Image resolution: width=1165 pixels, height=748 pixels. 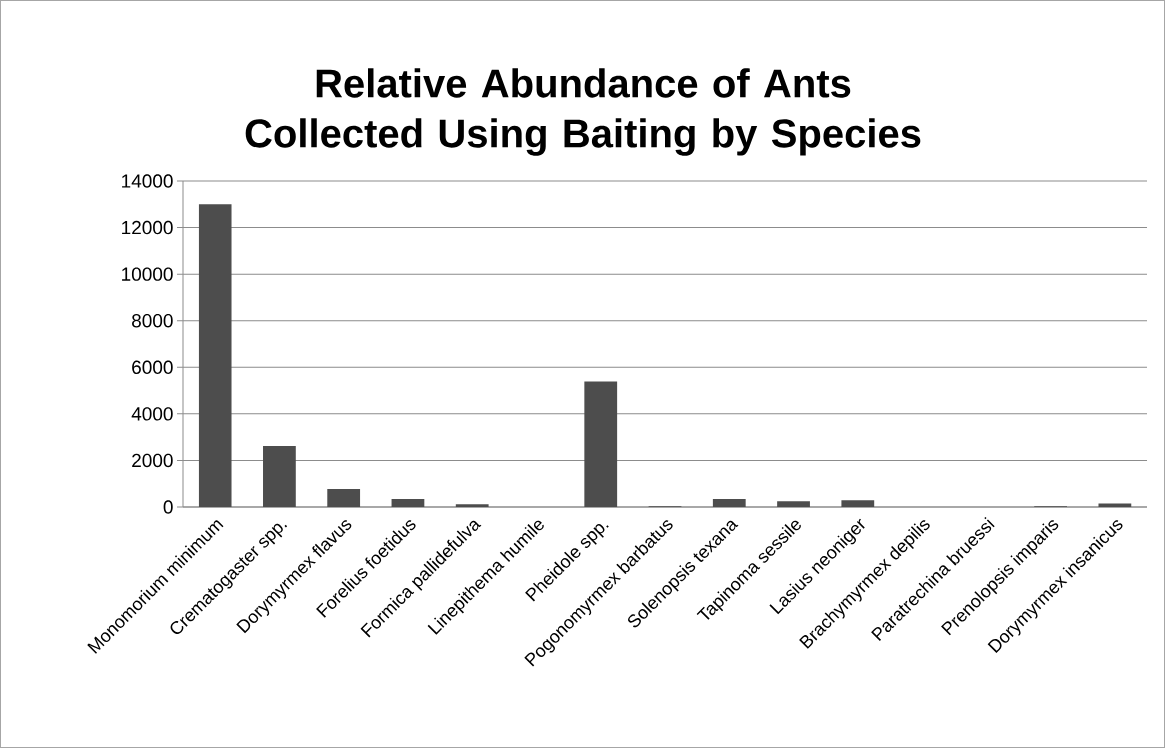 I want to click on y-tick-label: 8000, so click(x=152, y=320).